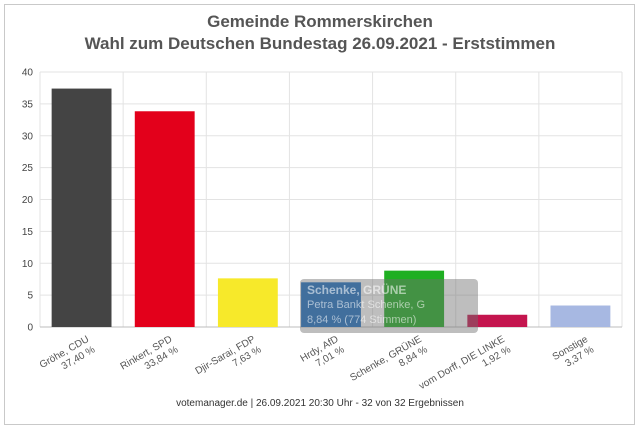 Image resolution: width=640 pixels, height=430 pixels. Describe the element at coordinates (28, 200) in the screenshot. I see `y-tick-label: 20` at that location.